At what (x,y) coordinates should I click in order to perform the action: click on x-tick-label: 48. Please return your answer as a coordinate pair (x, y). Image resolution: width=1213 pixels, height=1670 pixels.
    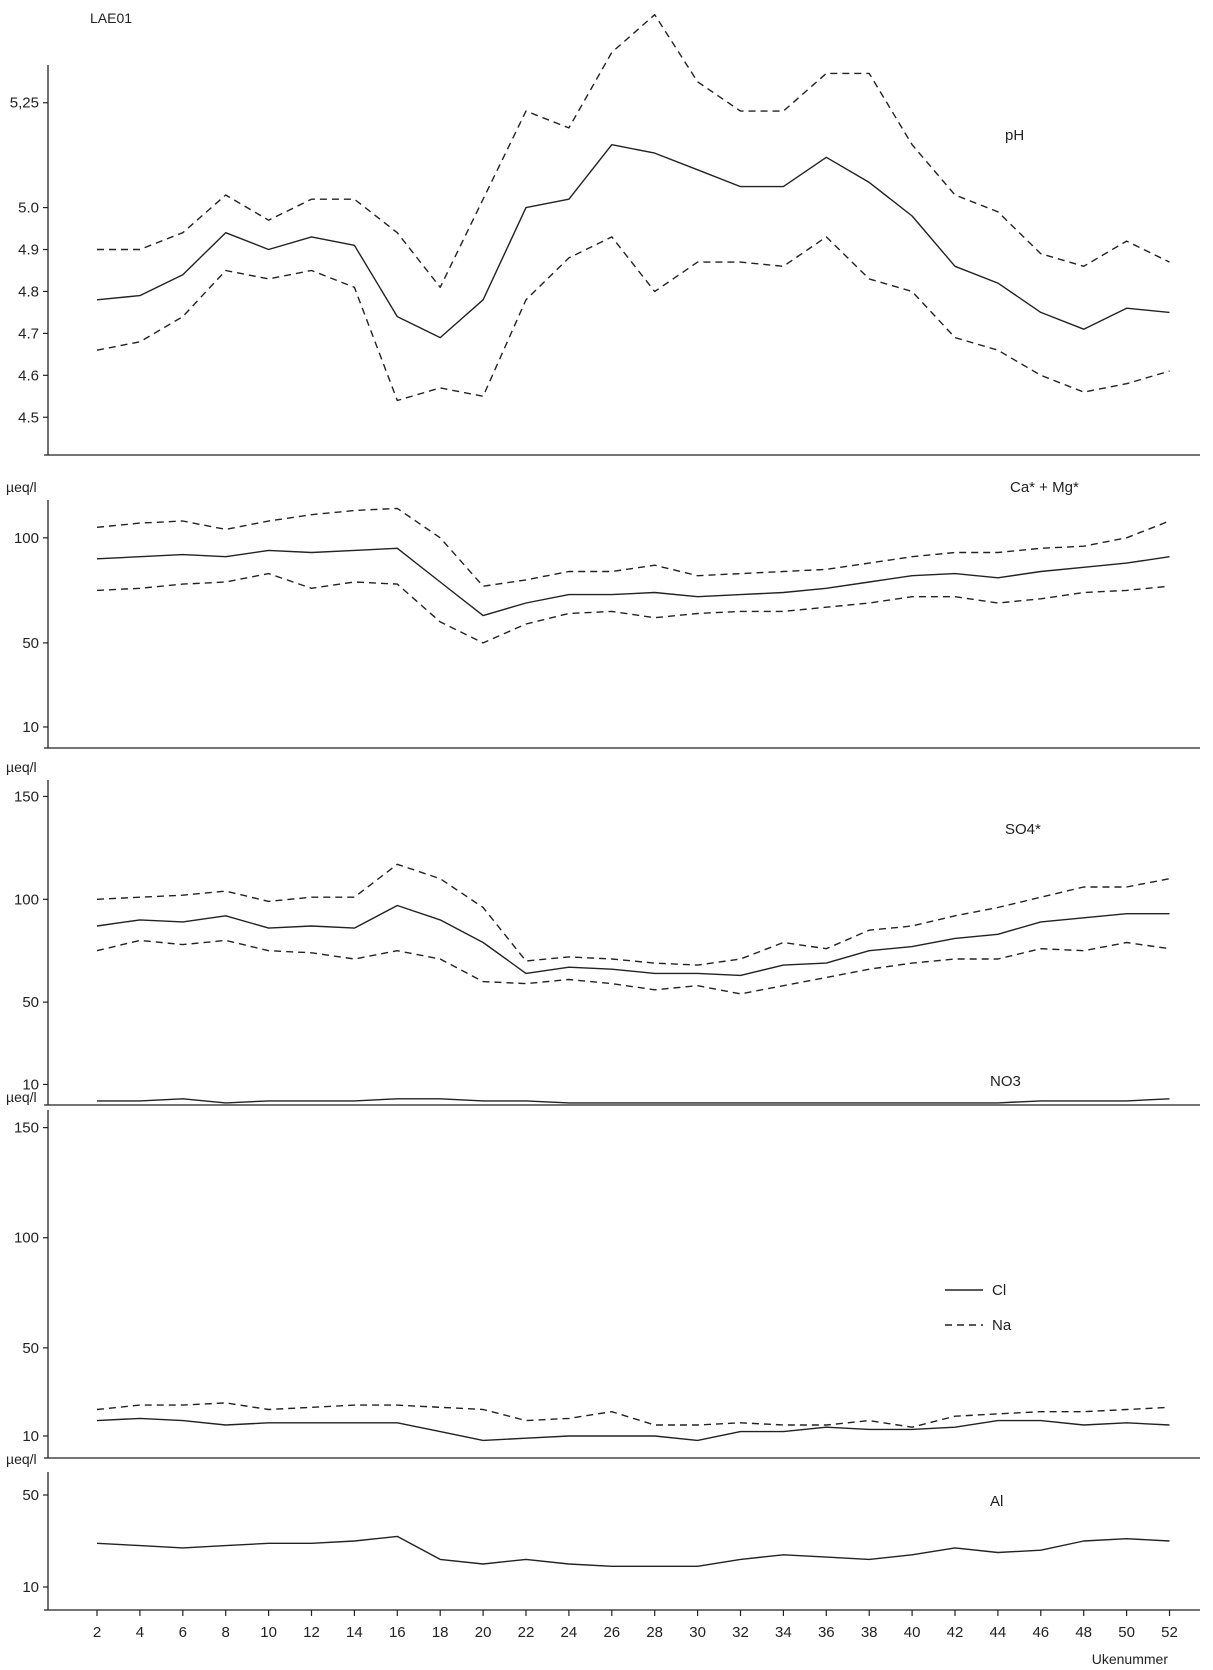
    Looking at the image, I should click on (1083, 1632).